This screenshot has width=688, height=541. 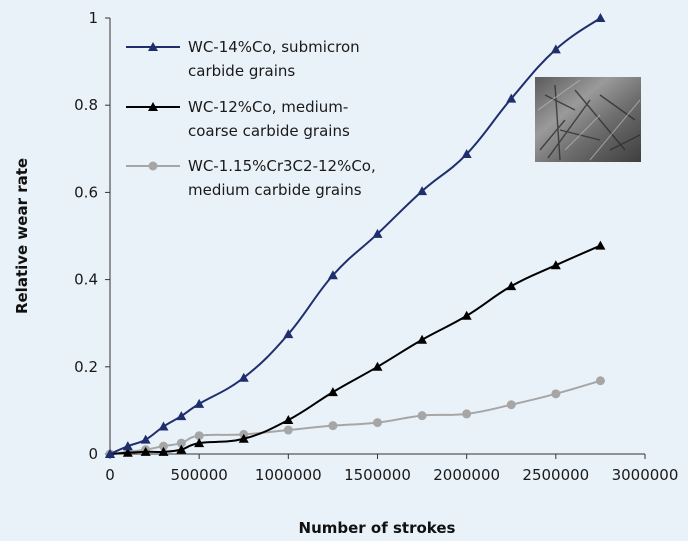 What do you see at coordinates (22, 236) in the screenshot?
I see `y-axis-title: Relative wear rate` at bounding box center [22, 236].